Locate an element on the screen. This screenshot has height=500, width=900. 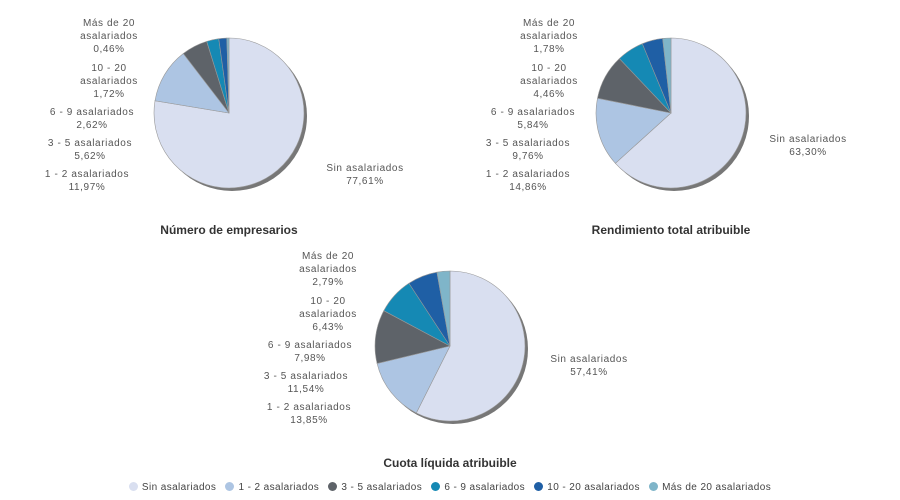
data-label: 10 - 20 asalariados 4,46% is located at coordinates (549, 81).